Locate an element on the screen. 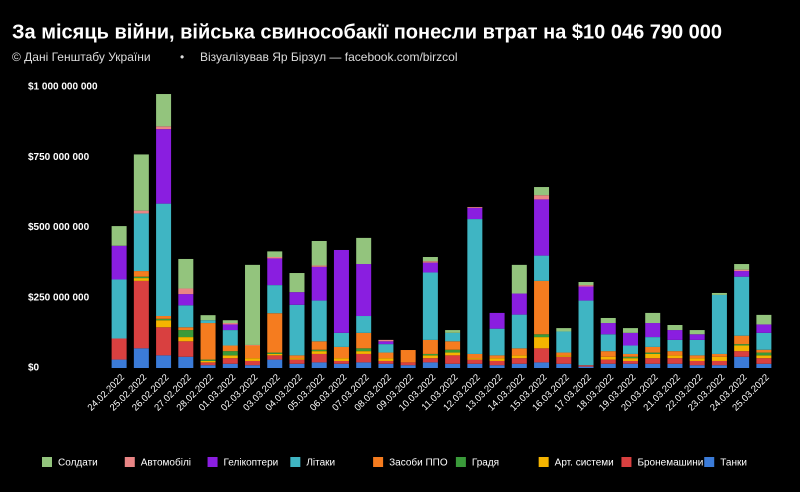 The image size is (800, 492). legend-label: Арт. системи is located at coordinates (584, 463).